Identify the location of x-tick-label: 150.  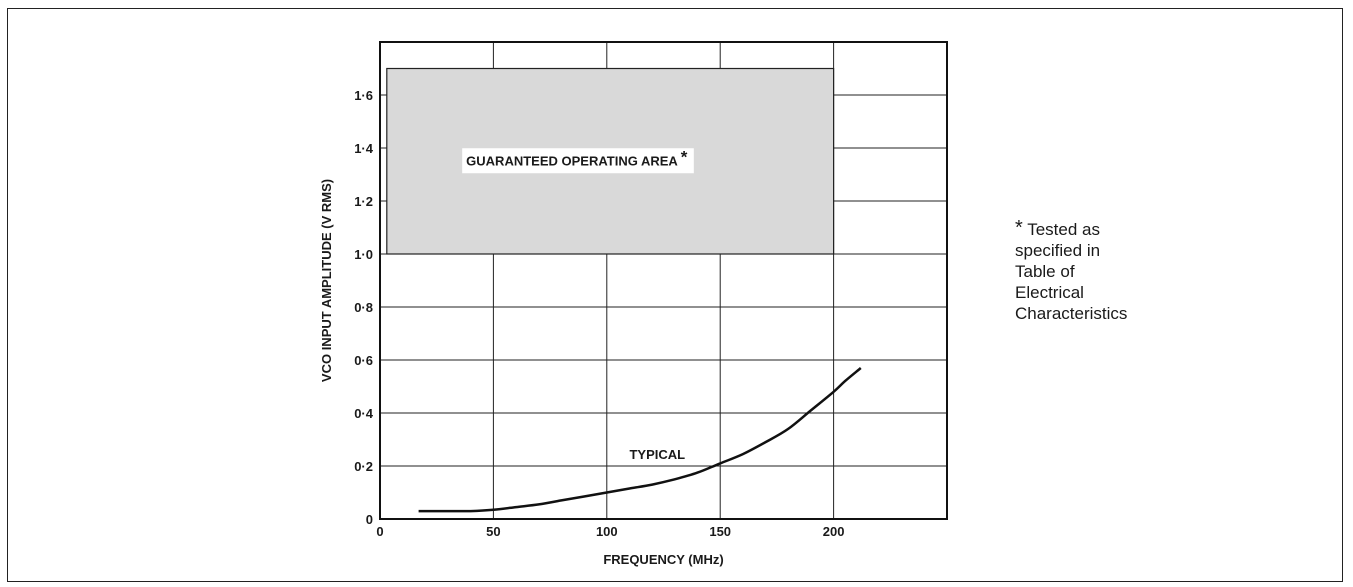
(720, 531).